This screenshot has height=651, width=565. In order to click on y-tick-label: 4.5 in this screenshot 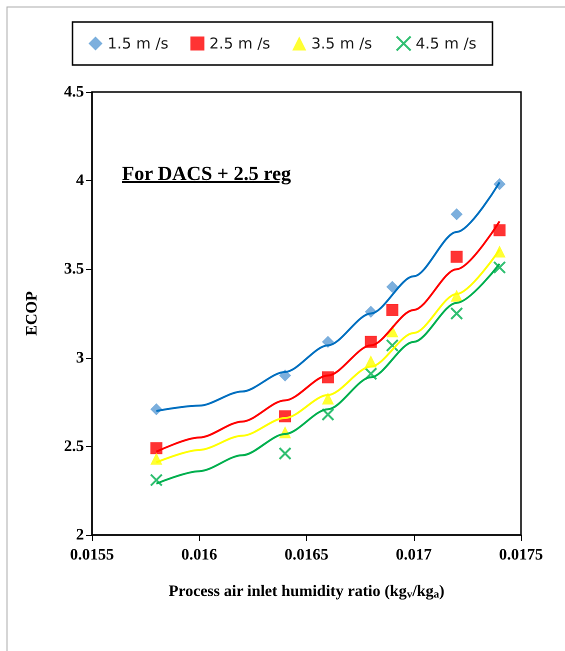, I will do `click(74, 92)`.